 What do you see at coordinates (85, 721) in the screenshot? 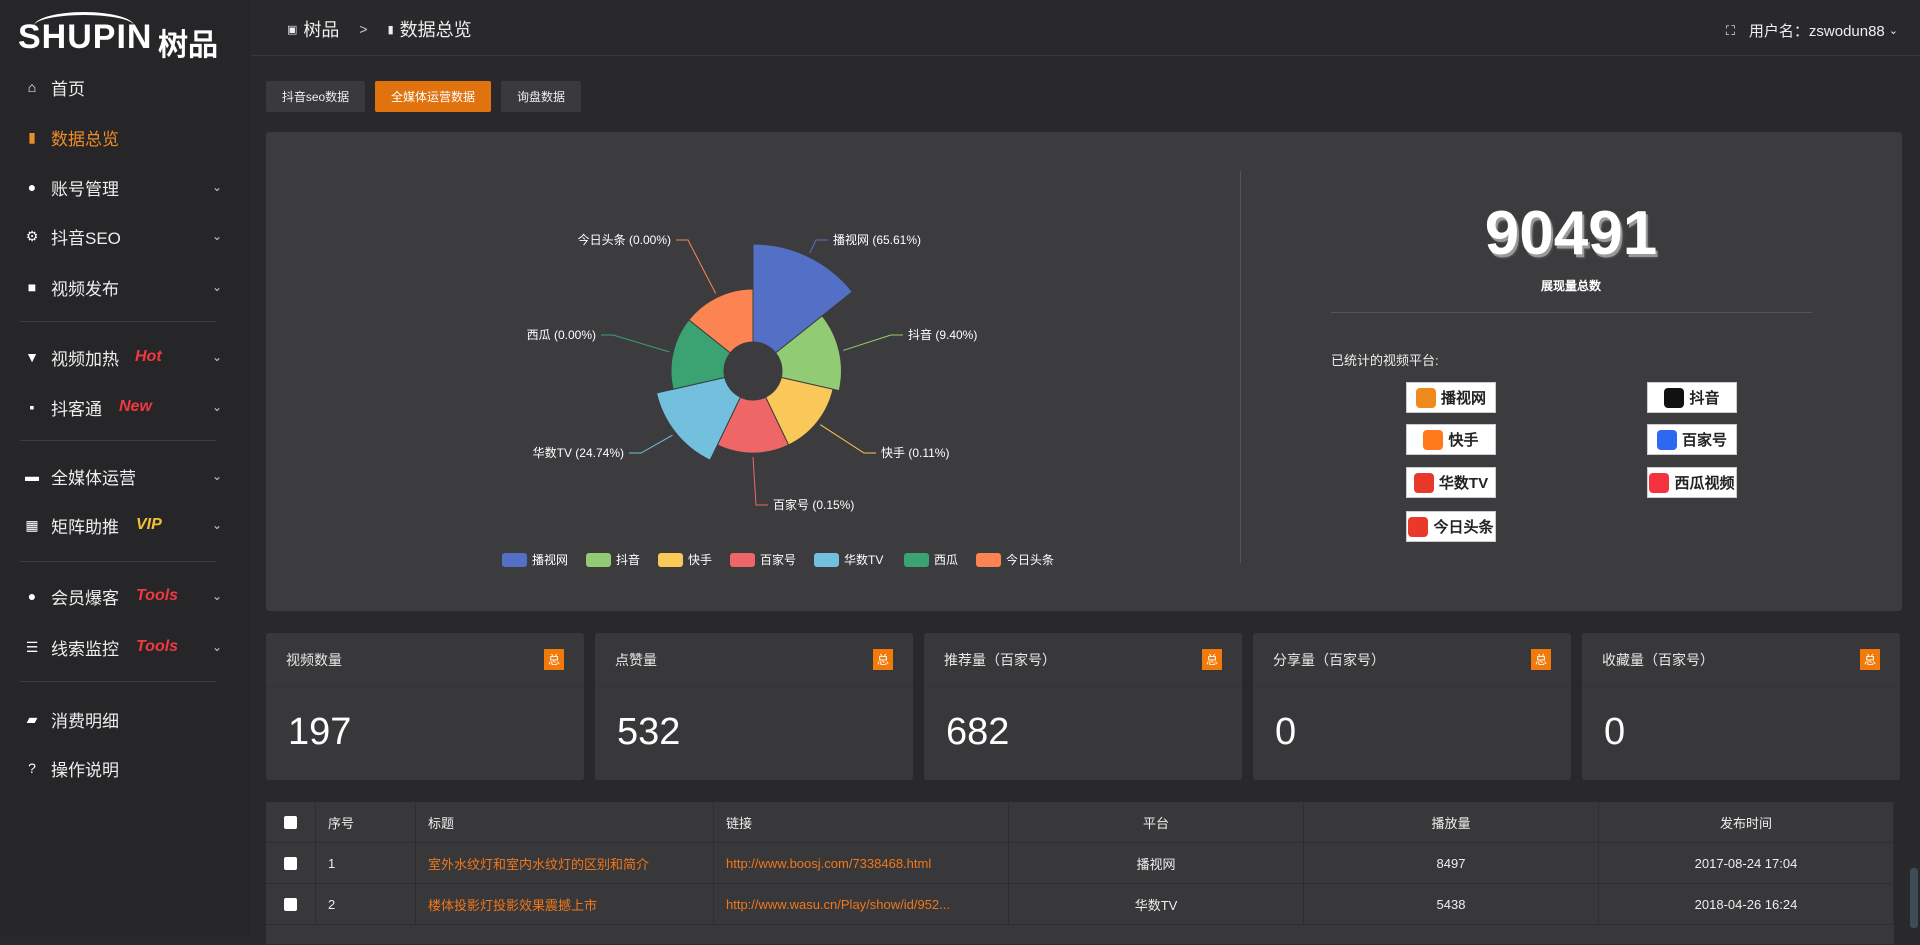
I see `sidebar-item-label: 消费明细` at bounding box center [85, 721].